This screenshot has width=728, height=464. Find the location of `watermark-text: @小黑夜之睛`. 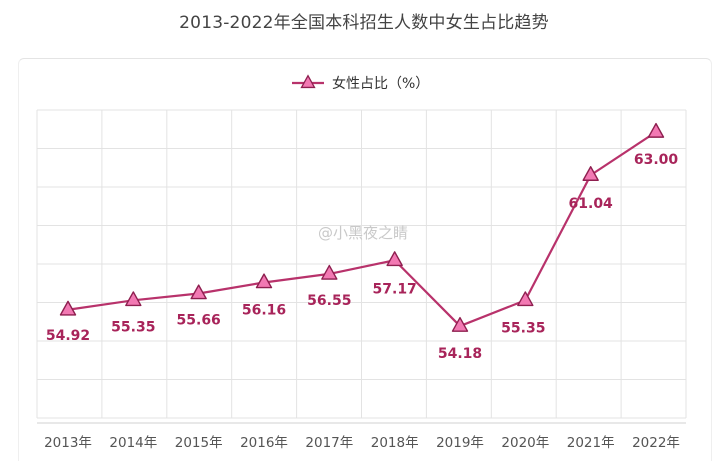

watermark-text: @小黑夜之睛 is located at coordinates (363, 233).